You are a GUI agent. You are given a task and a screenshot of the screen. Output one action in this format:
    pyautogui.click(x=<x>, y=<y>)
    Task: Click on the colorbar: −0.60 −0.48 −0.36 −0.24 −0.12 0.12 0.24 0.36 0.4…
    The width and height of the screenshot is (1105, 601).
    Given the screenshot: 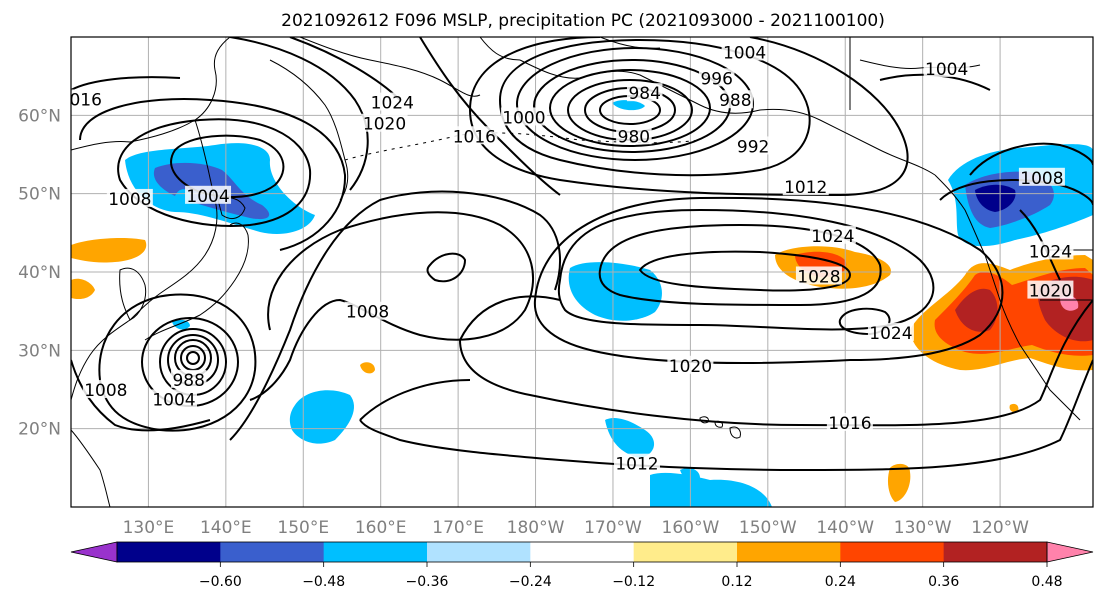 What is the action you would take?
    pyautogui.click(x=582, y=565)
    